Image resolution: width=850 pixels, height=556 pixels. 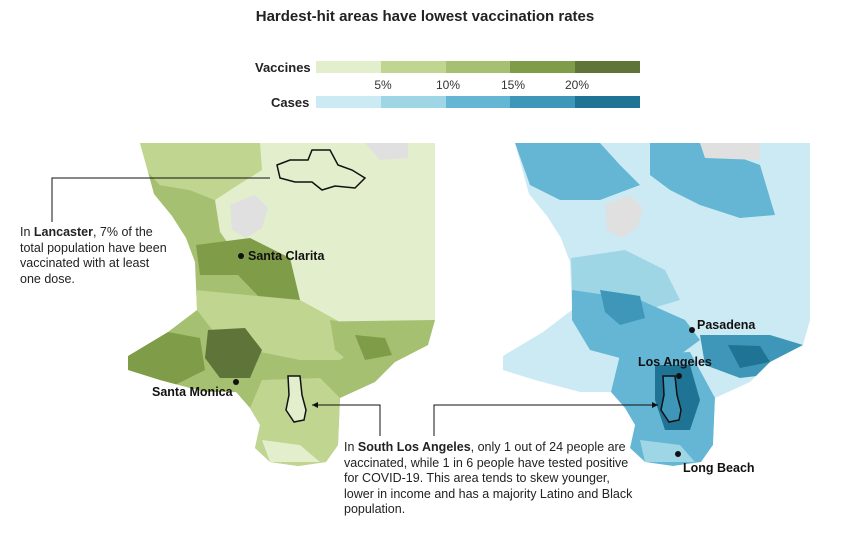 I want to click on annotation-bold: Lancaster, so click(x=63, y=232).